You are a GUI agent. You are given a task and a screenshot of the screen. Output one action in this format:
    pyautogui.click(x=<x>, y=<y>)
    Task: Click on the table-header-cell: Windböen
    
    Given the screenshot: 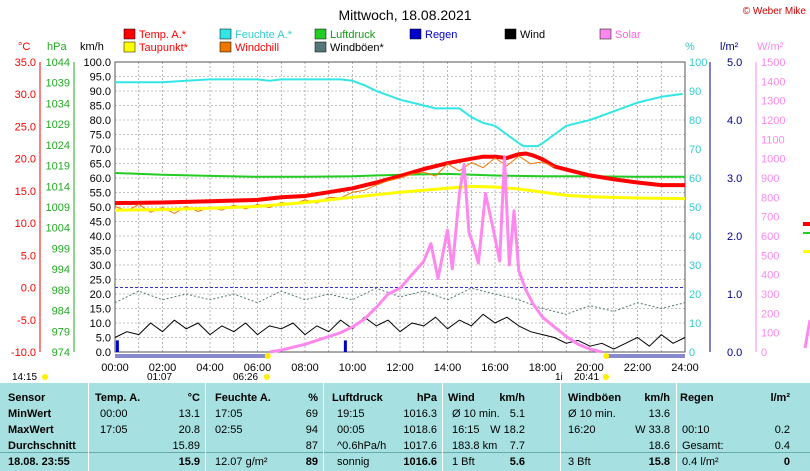 What is the action you would take?
    pyautogui.click(x=595, y=398)
    